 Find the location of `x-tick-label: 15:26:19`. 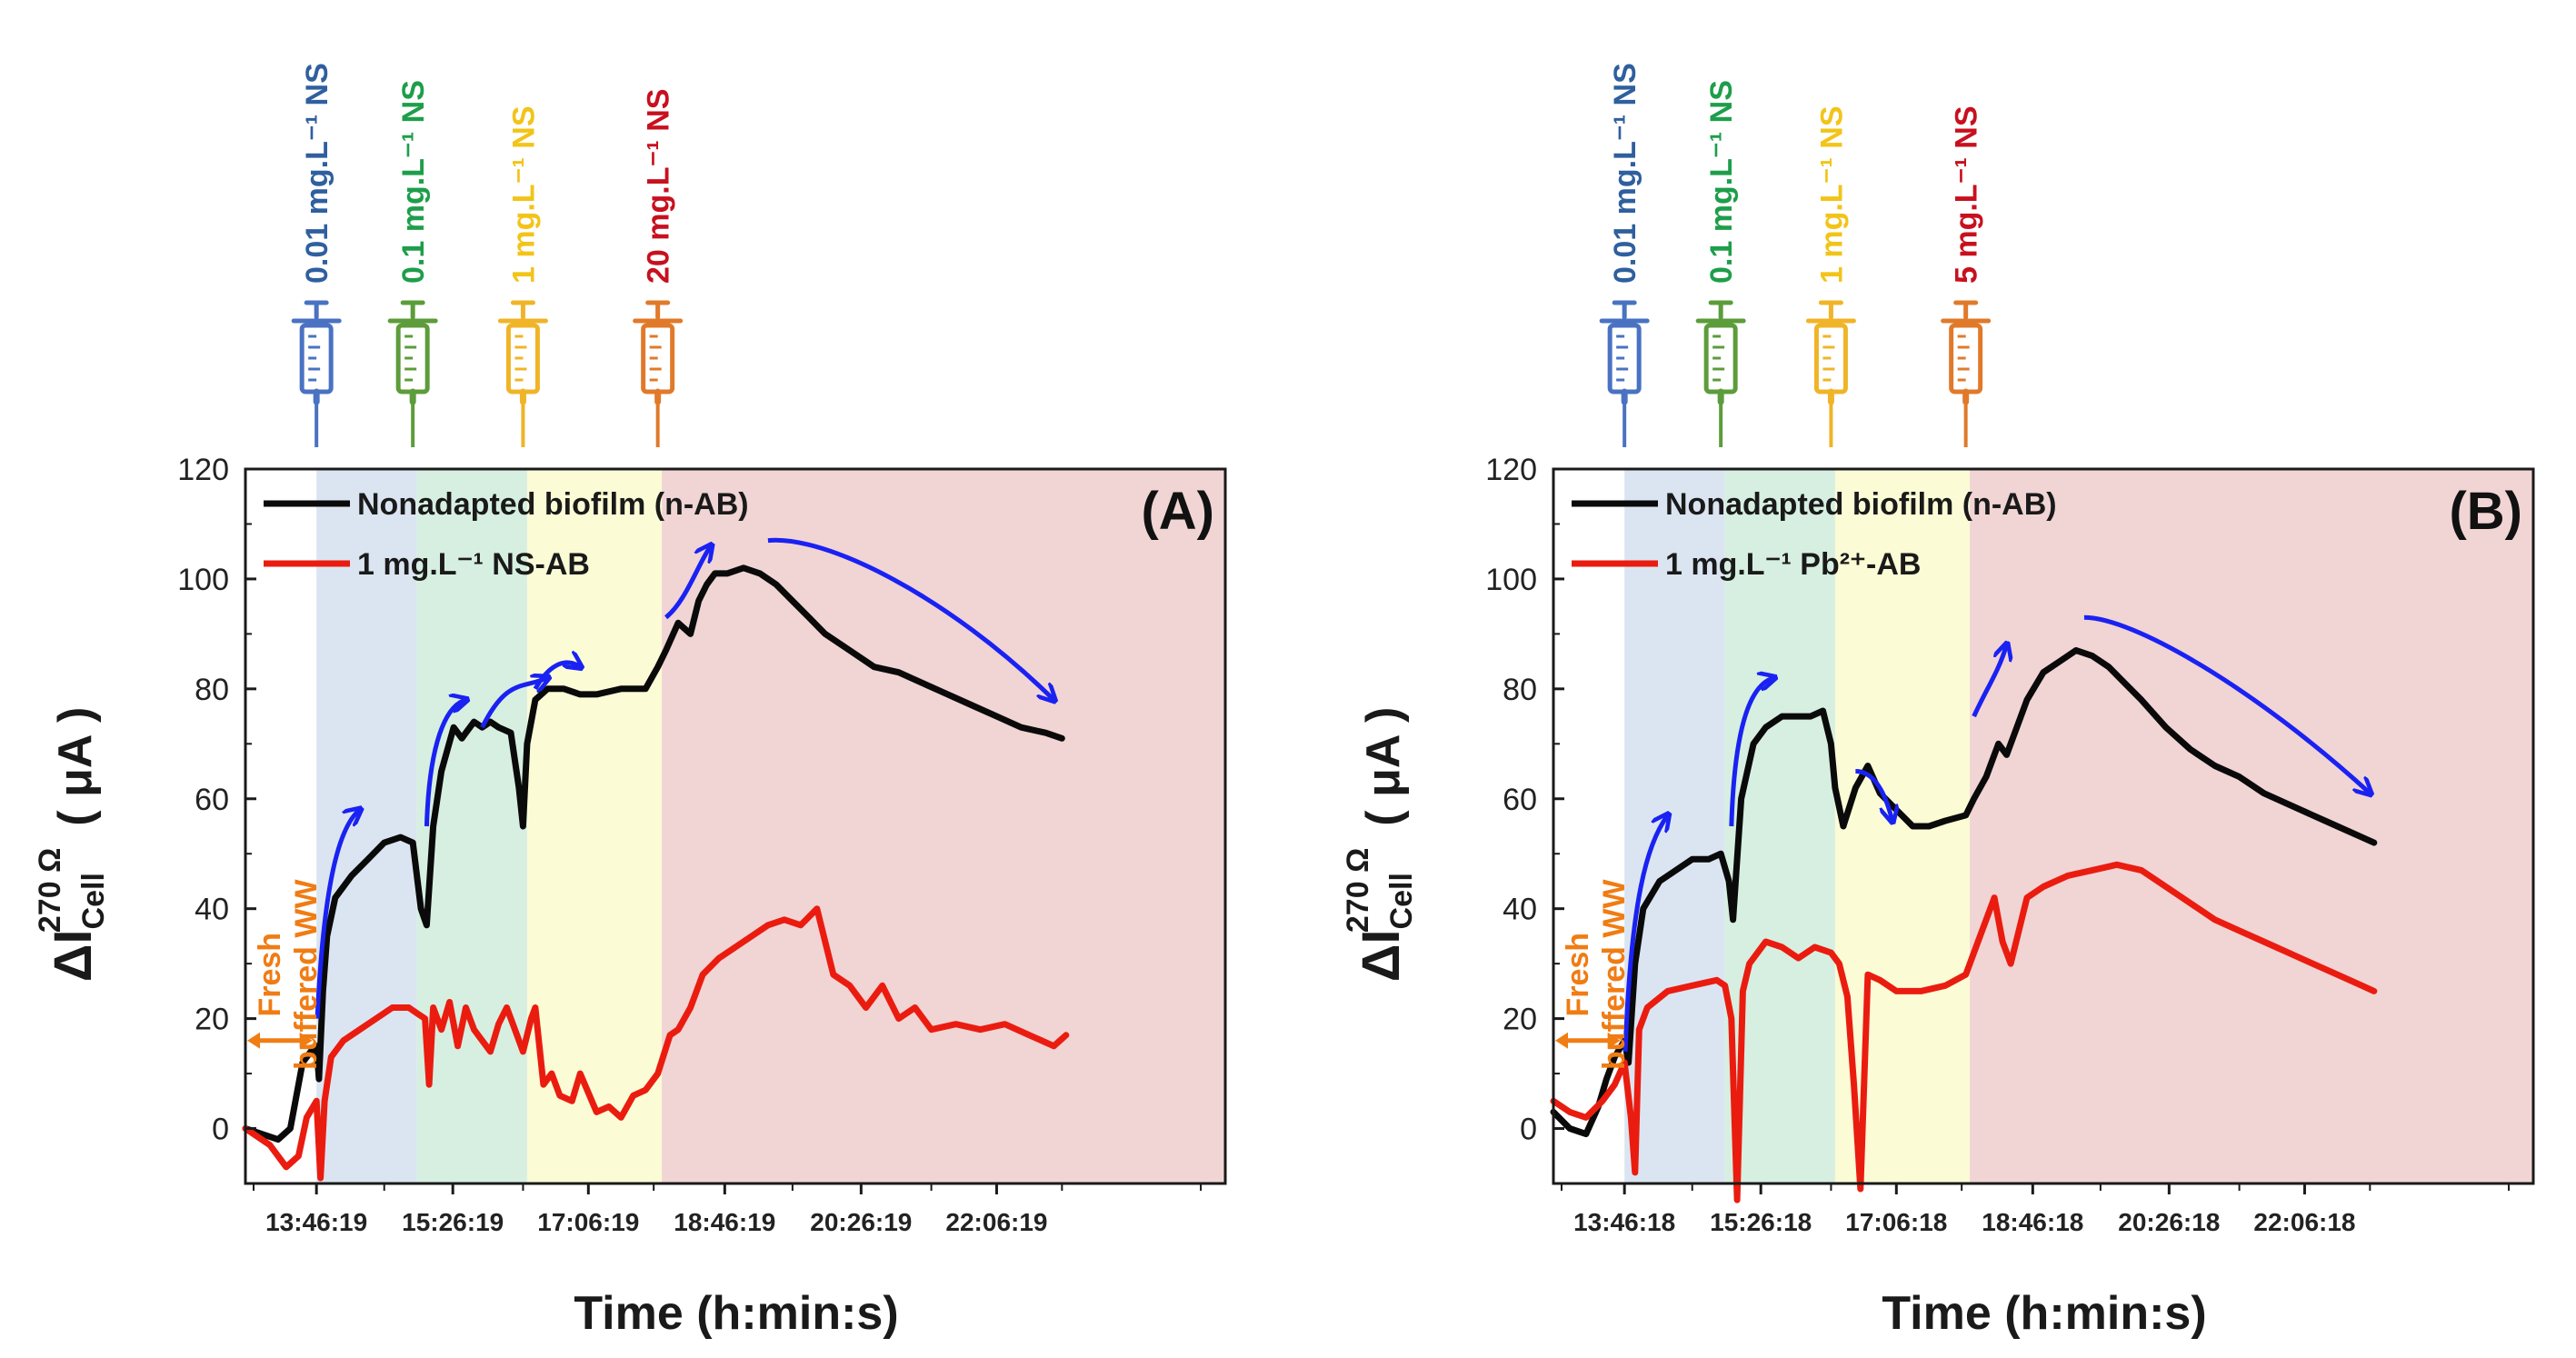

x-tick-label: 15:26:19 is located at coordinates (453, 1222).